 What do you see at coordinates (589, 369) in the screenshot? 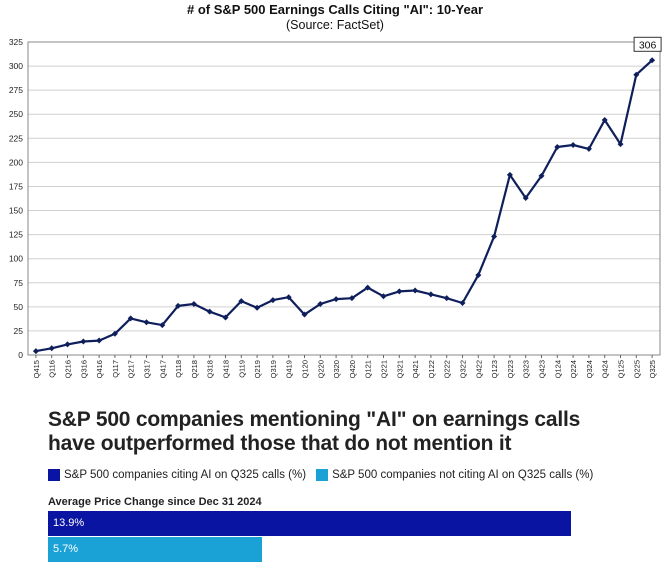
I see `x-tick-label: Q324` at bounding box center [589, 369].